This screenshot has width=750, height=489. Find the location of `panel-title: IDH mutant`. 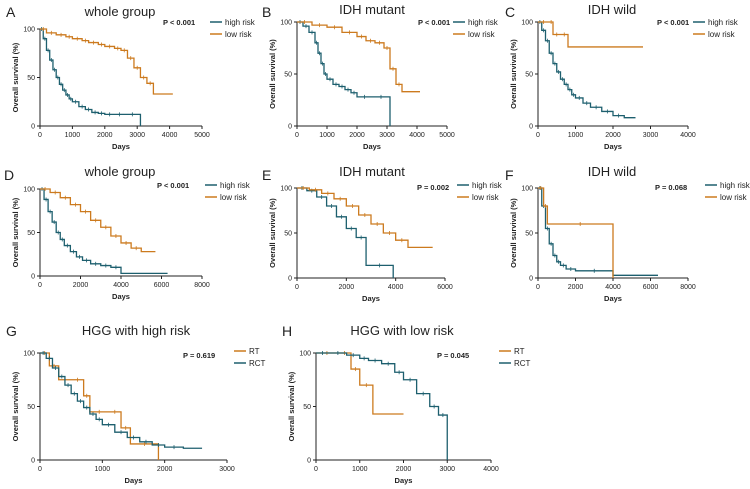

panel-title: IDH mutant is located at coordinates (372, 9).